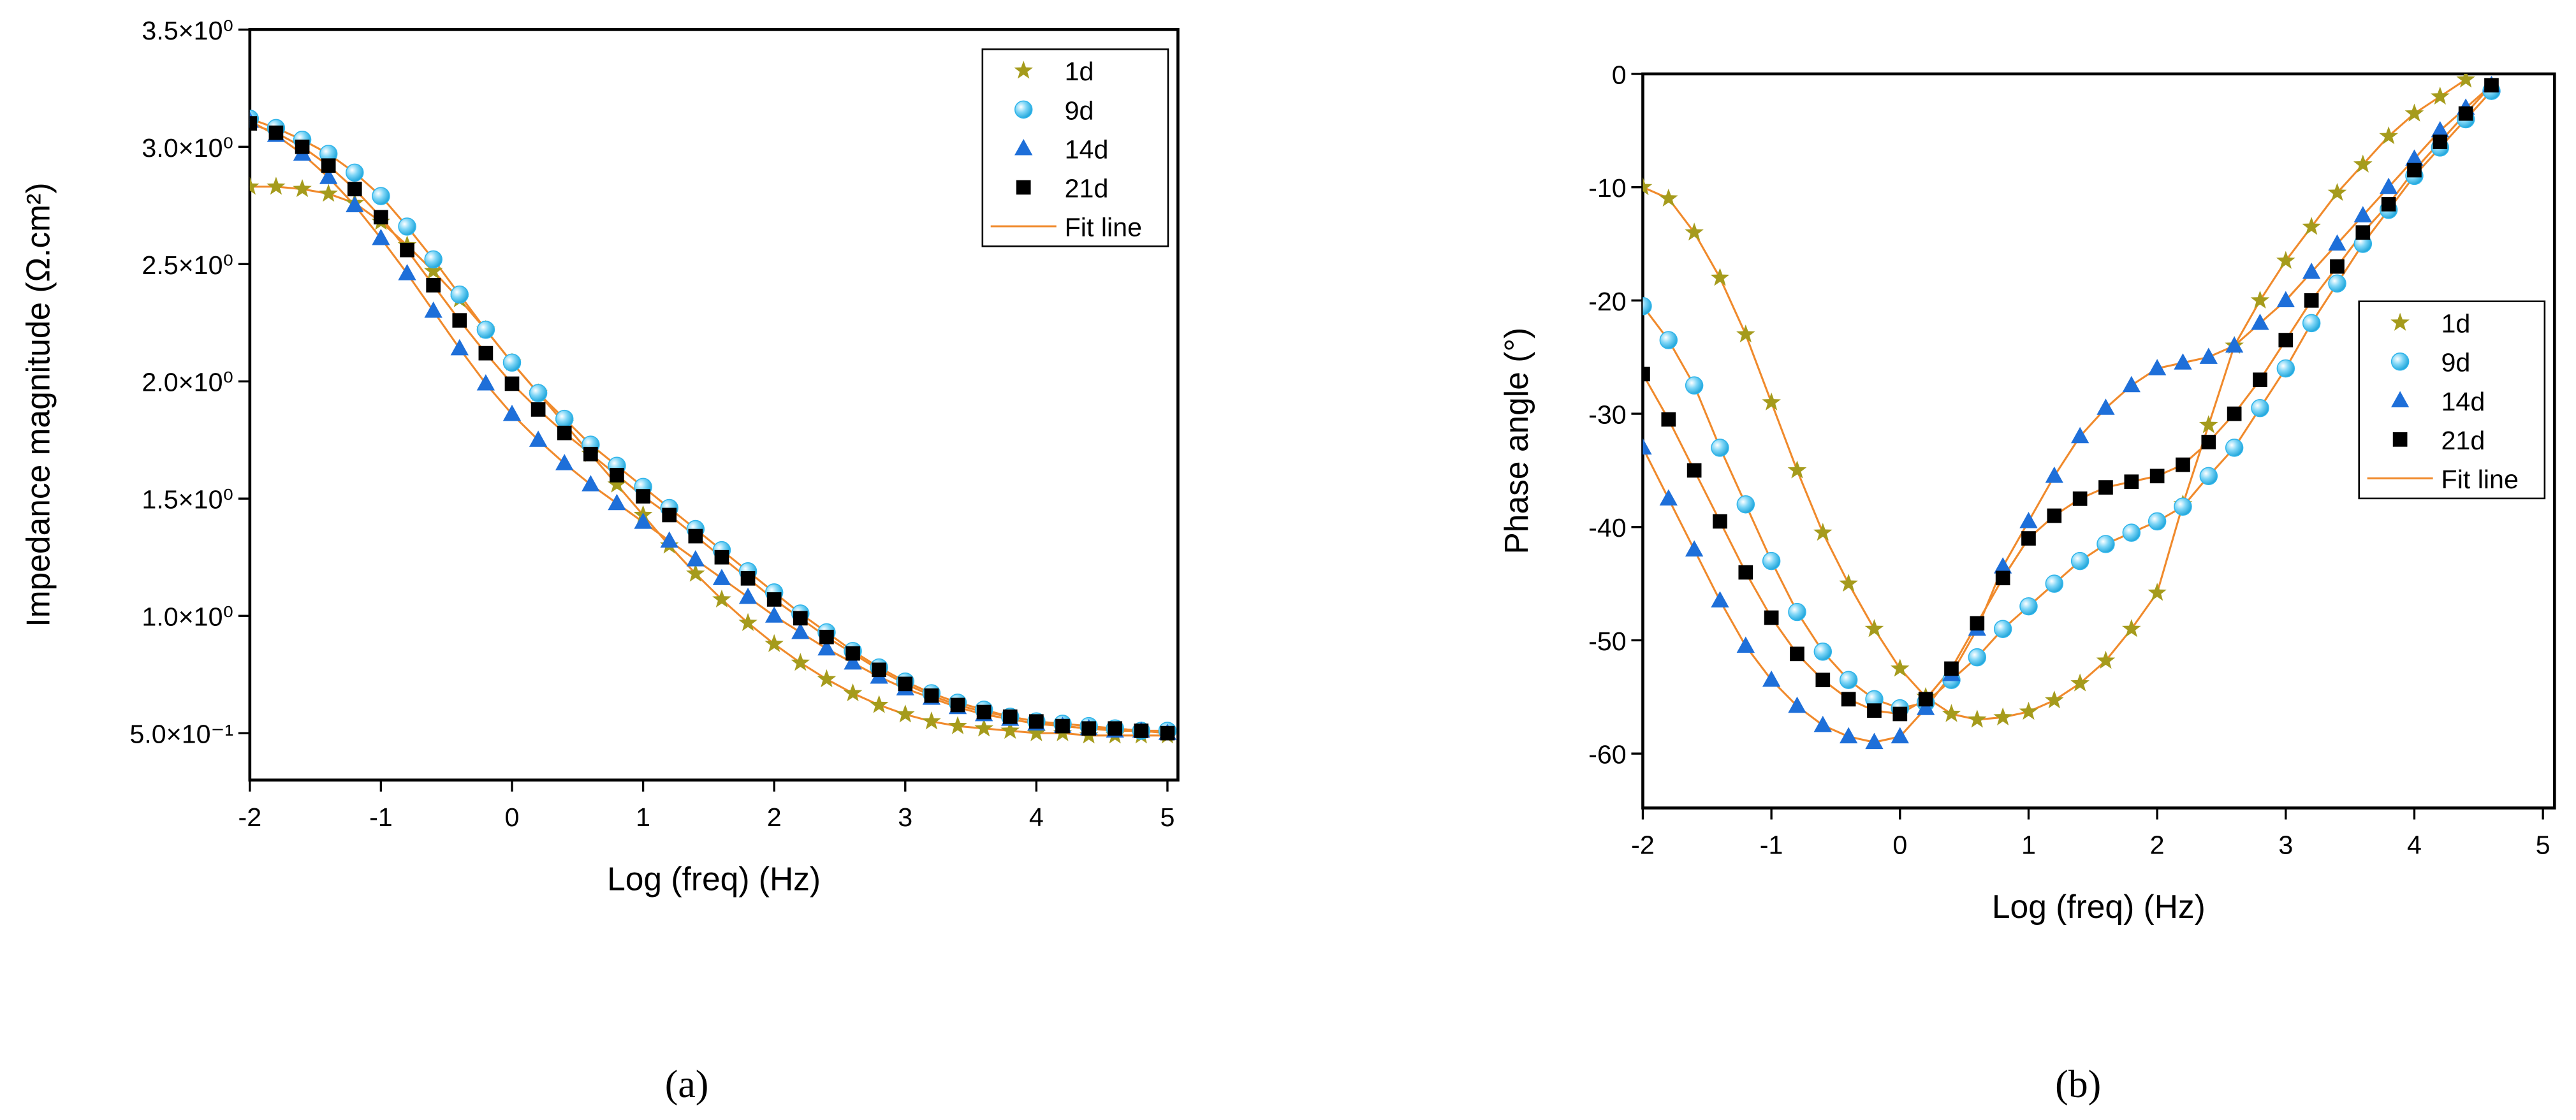 This screenshot has height=1120, width=2576. Describe the element at coordinates (687, 1084) in the screenshot. I see `caption: (a)` at that location.